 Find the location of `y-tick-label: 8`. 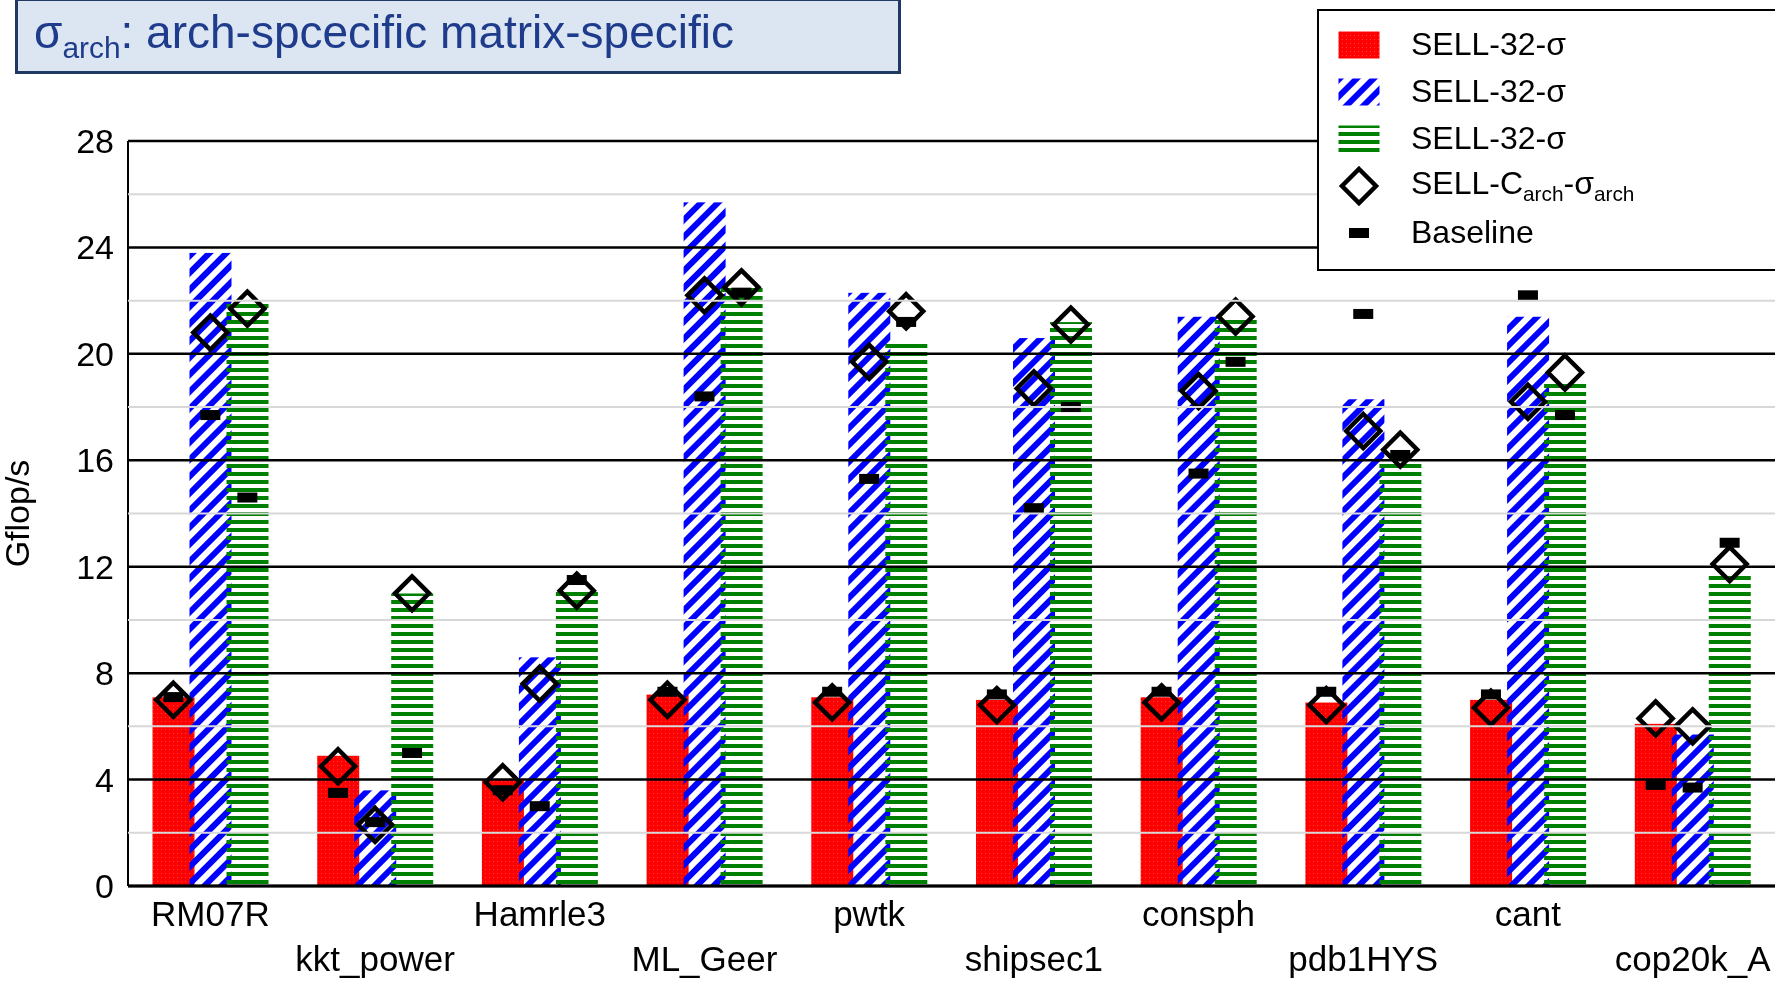

y-tick-label: 8 is located at coordinates (104, 673).